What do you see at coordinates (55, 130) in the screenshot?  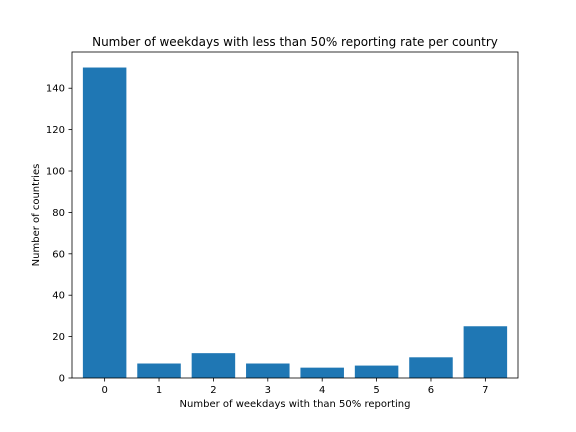 I see `y-tick-label: 120` at bounding box center [55, 130].